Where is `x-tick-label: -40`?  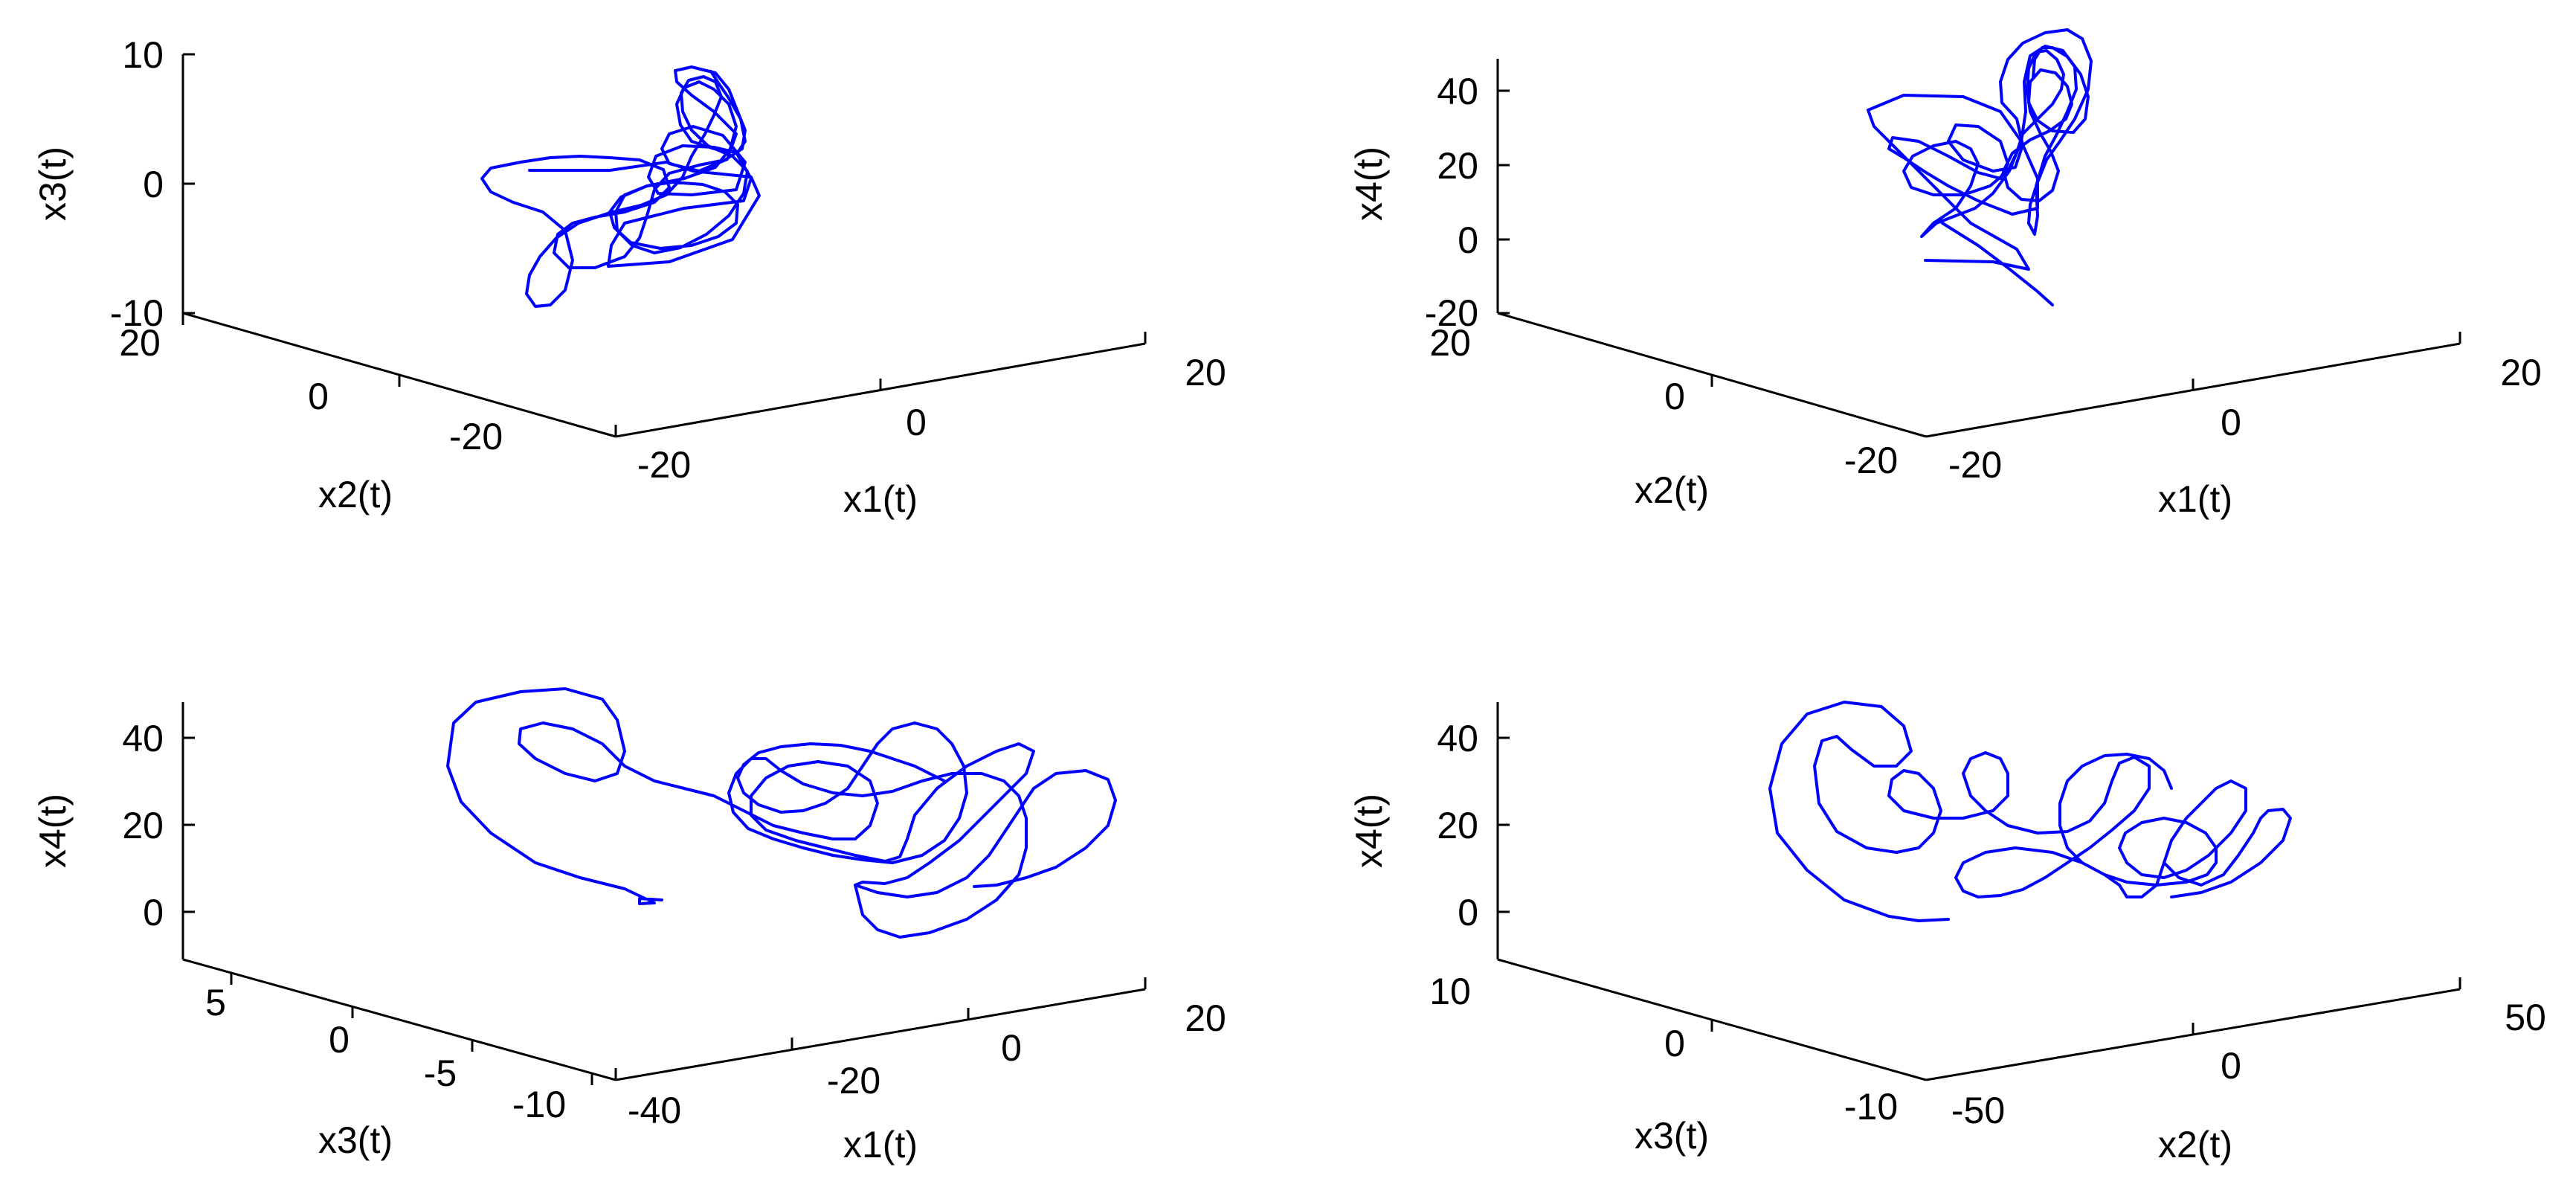
x-tick-label: -40 is located at coordinates (654, 1110).